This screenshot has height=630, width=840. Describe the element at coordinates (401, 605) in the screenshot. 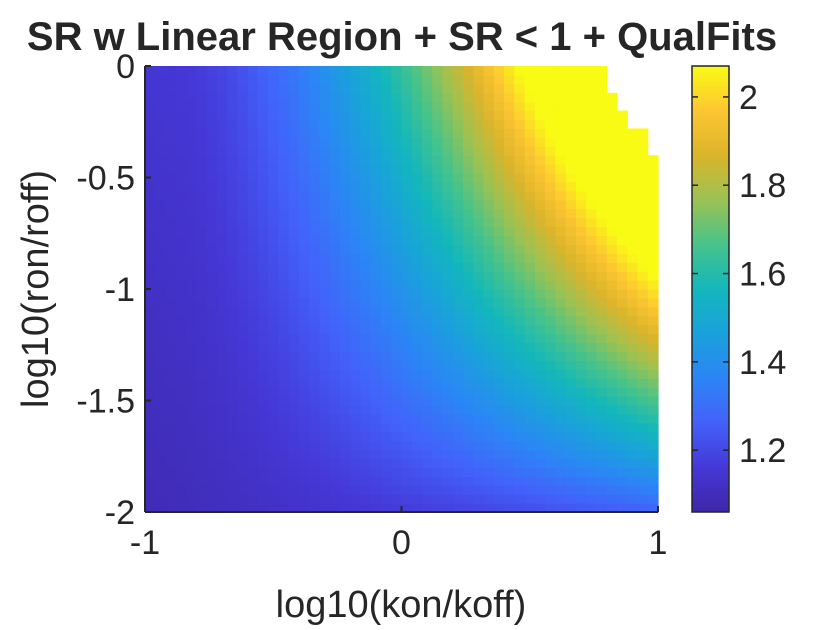

I see `x-axis-label: log10(kon/koff)` at that location.